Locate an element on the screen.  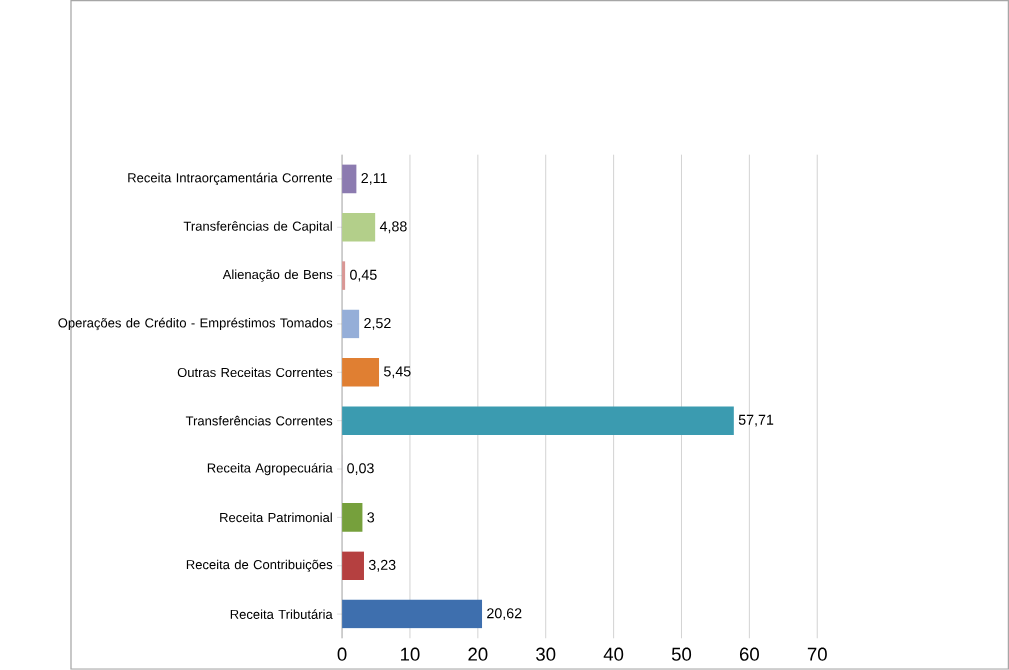
data-label: 3,23 is located at coordinates (382, 565).